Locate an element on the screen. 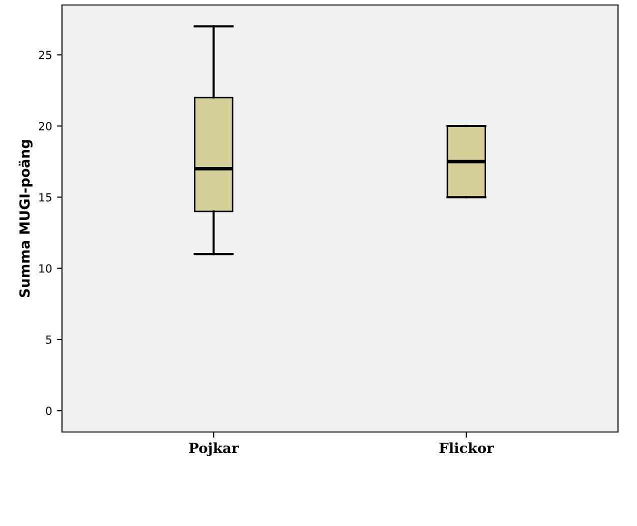 This screenshot has height=526, width=637. y-tick-label: 15 is located at coordinates (45, 197).